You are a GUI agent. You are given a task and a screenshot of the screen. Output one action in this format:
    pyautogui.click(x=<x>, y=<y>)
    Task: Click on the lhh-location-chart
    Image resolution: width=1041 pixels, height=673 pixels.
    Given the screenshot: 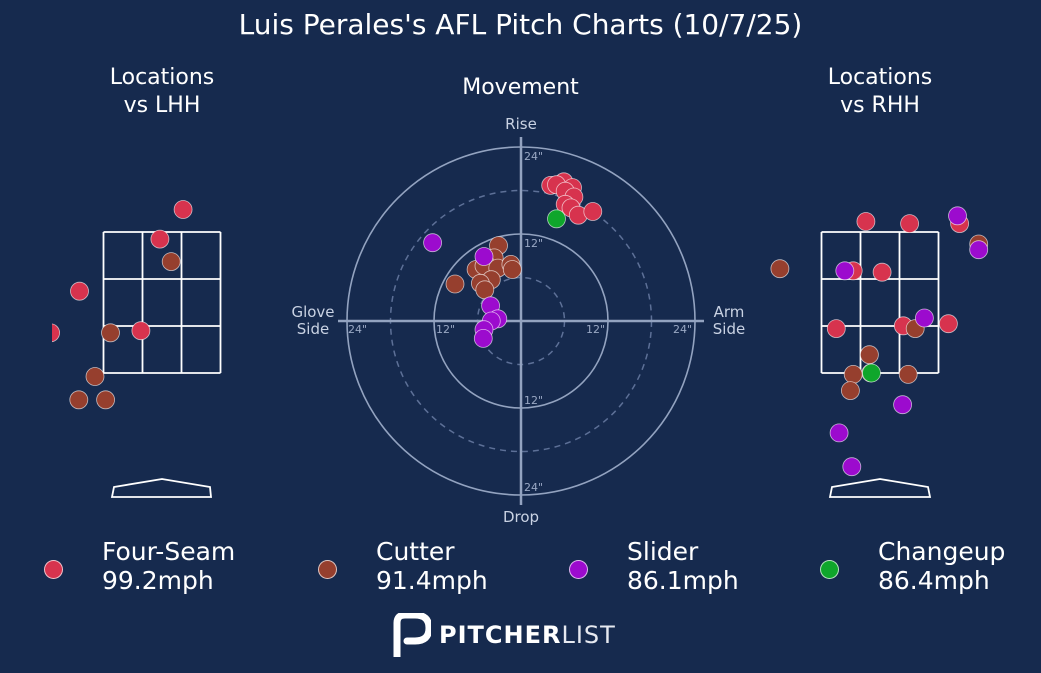 What is the action you would take?
    pyautogui.click(x=137, y=349)
    